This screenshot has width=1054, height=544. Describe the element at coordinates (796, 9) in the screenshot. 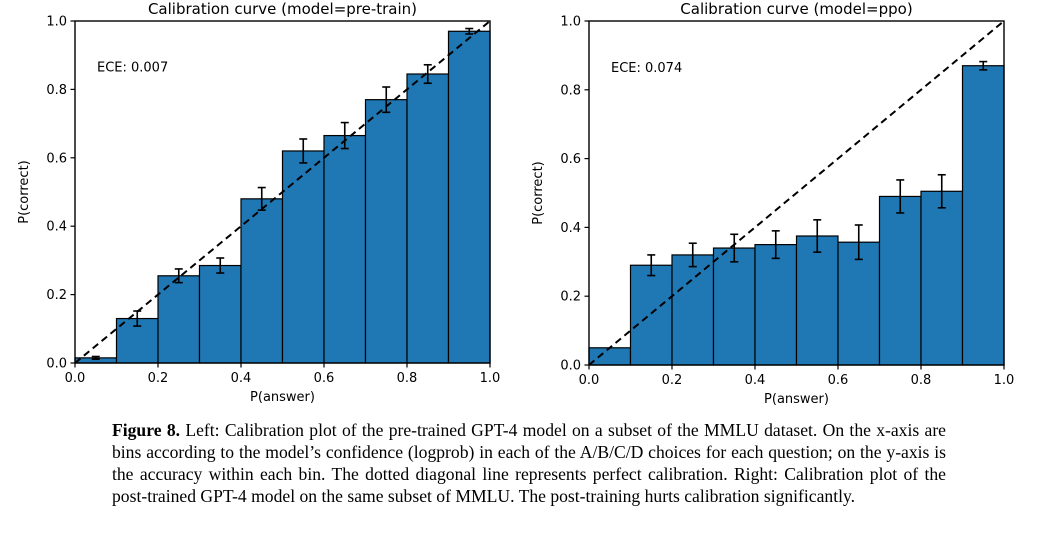

I see `chart-title: Calibration curve (model=ppo)` at that location.